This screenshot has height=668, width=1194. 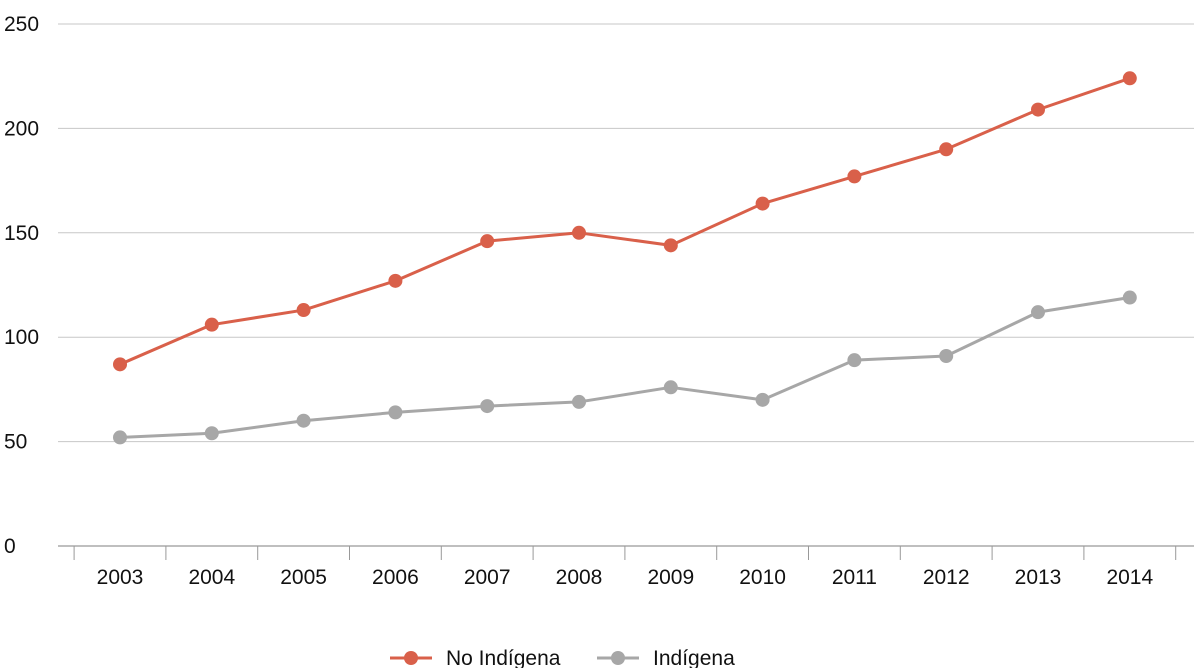 I want to click on x-tick-label: 2010, so click(x=762, y=577).